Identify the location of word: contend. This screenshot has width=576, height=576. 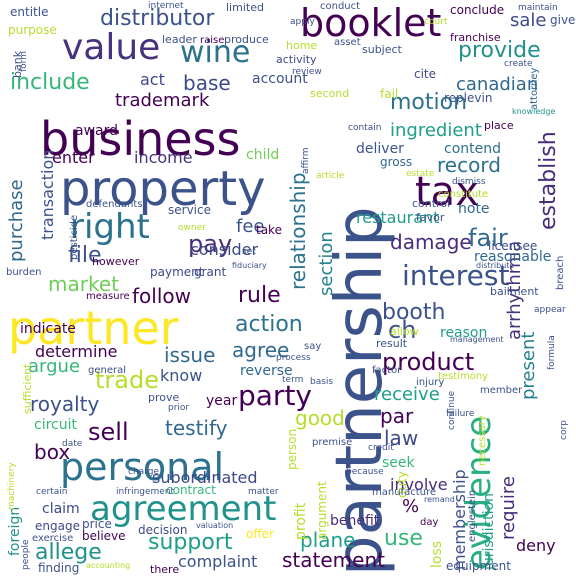
(472, 149).